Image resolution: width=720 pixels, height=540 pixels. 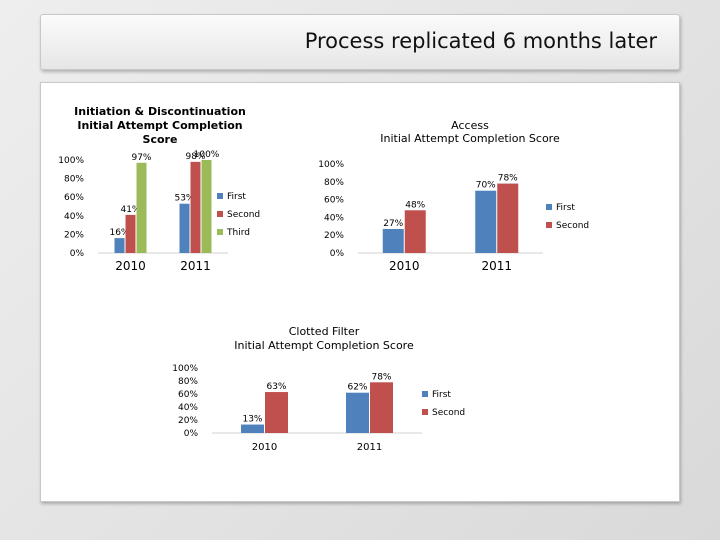 What do you see at coordinates (195, 157) in the screenshot?
I see `data-label: 98%` at bounding box center [195, 157].